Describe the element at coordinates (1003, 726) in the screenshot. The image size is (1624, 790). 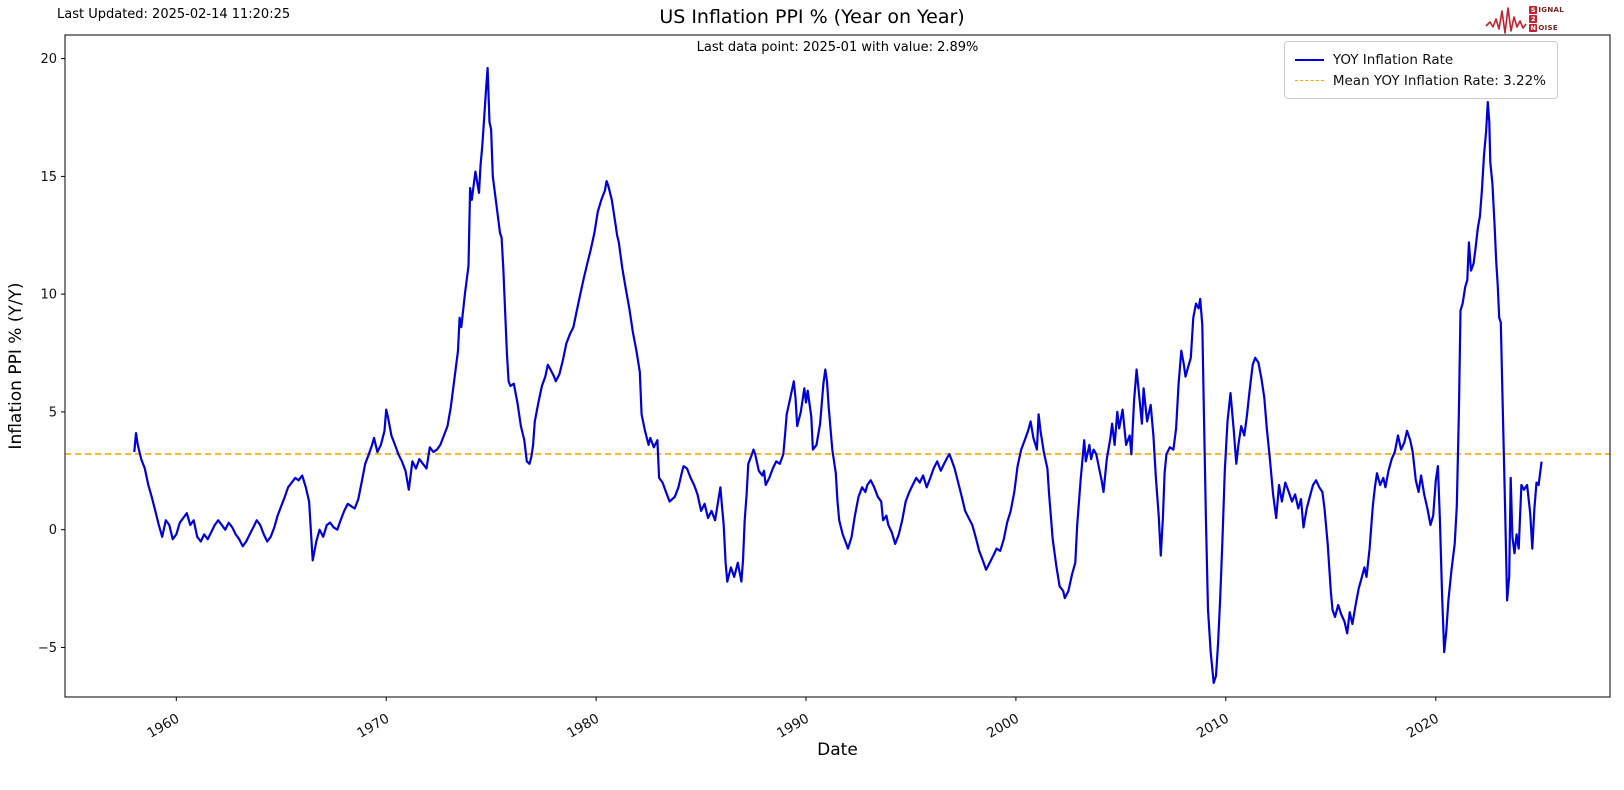
I see `x-tick-label: 2000` at that location.